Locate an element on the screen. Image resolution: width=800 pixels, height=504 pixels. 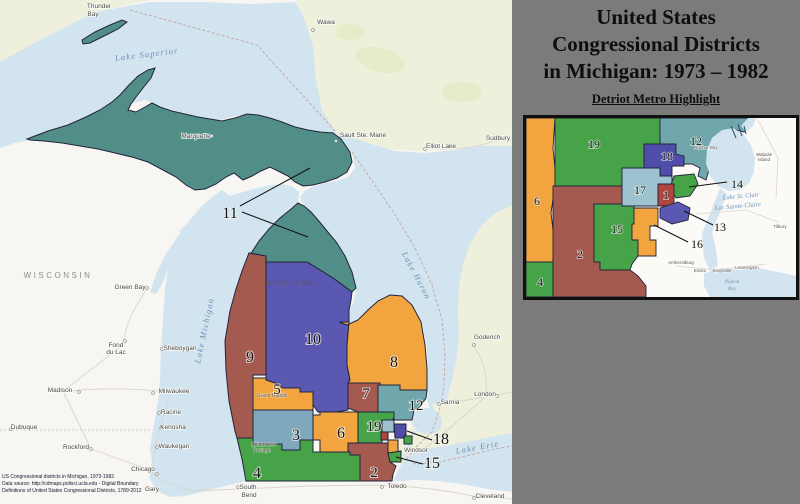
lake-erie-shape is located at coordinates (452, 462).